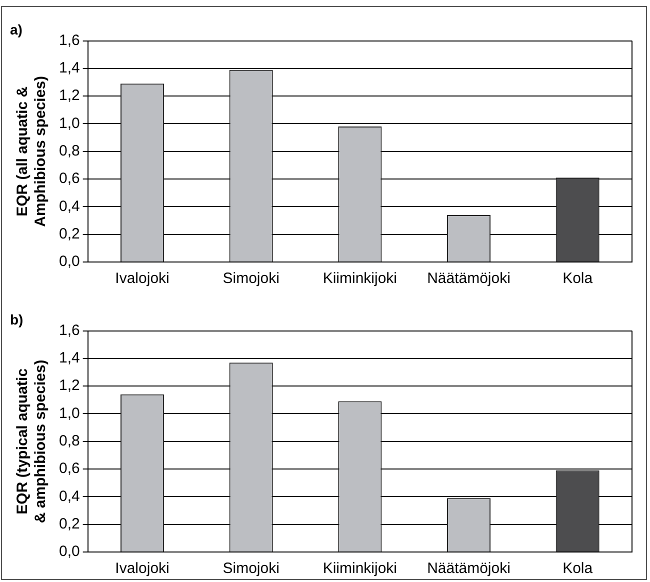 The height and width of the screenshot is (582, 650). I want to click on chart-title: b), so click(17, 319).